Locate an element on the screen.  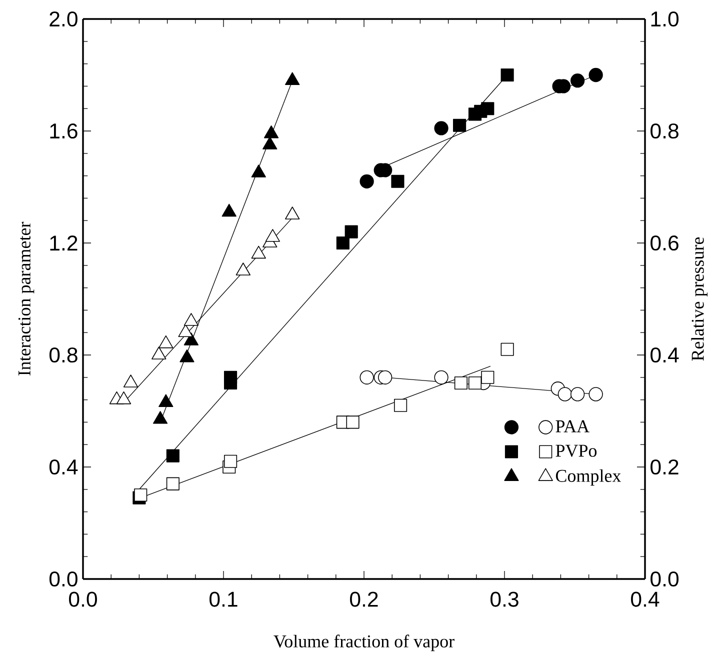
y2-tick-label: 0.4 is located at coordinates (664, 355).